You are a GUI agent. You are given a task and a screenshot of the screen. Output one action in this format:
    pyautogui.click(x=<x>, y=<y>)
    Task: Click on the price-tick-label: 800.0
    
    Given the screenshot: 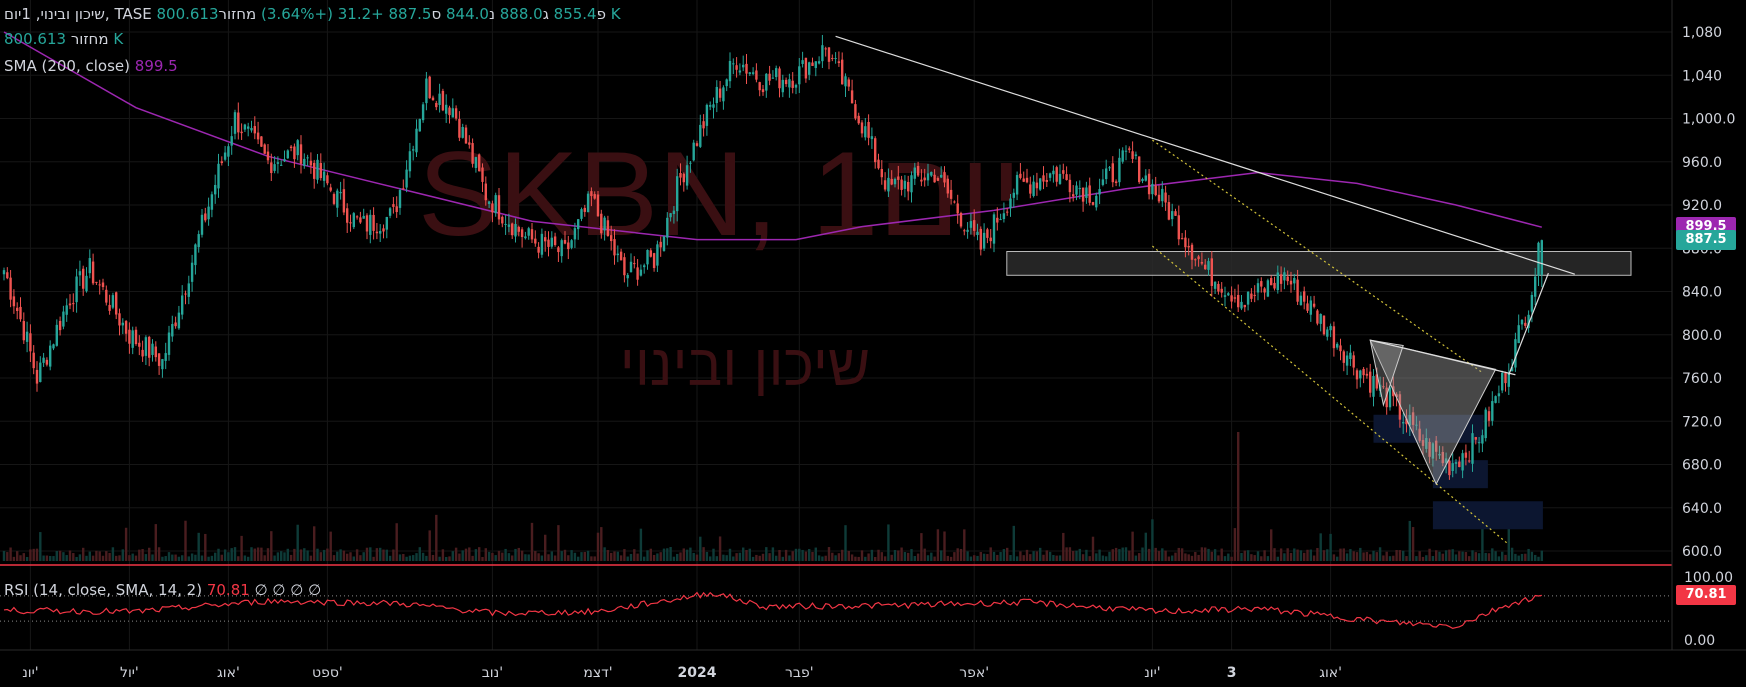 What is the action you would take?
    pyautogui.click(x=1702, y=336)
    